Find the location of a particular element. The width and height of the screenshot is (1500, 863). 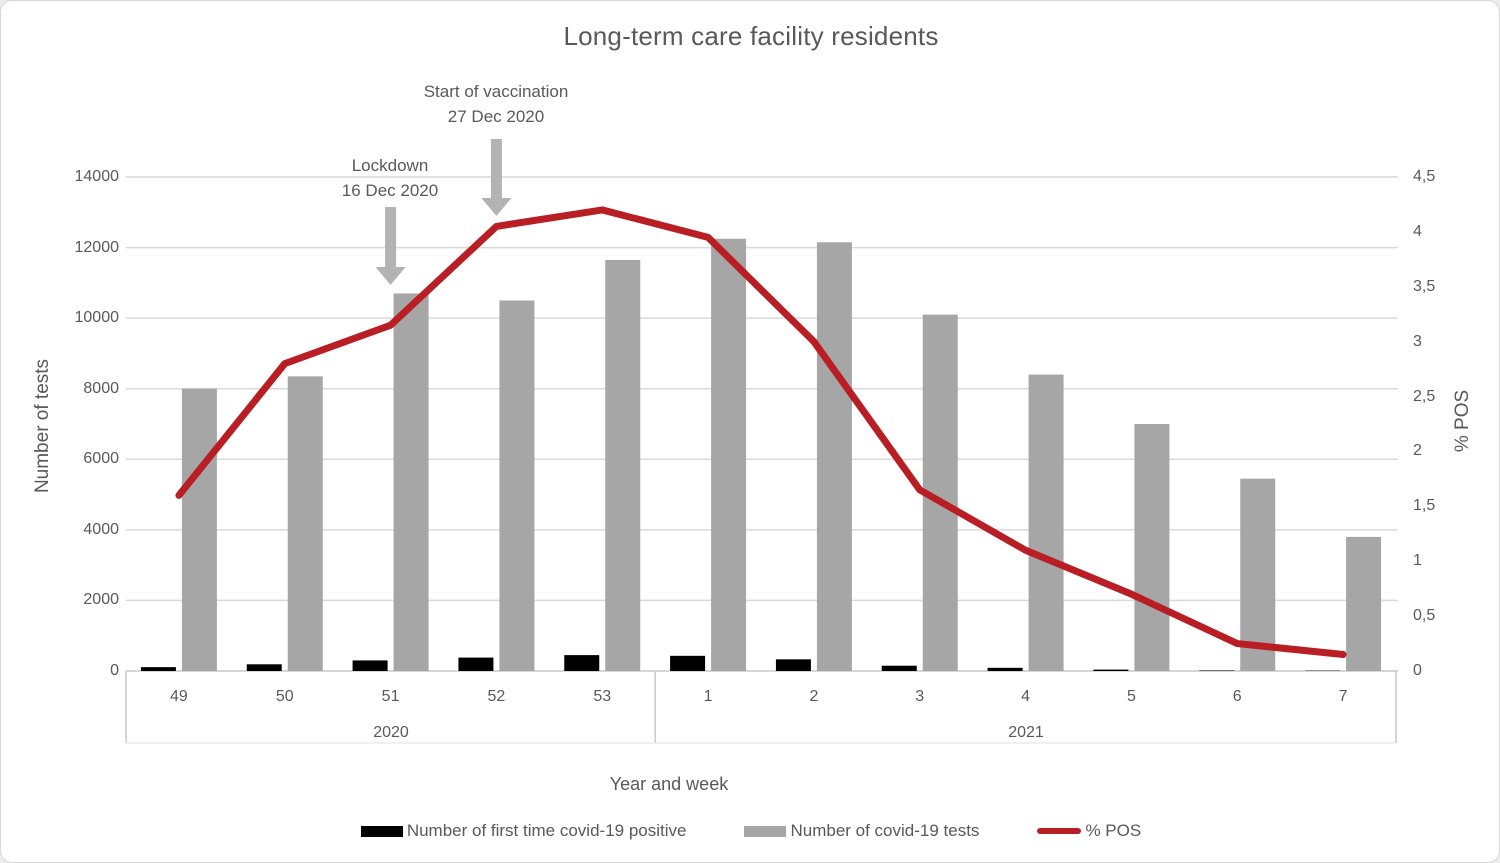

y-right-tick-label: 3 is located at coordinates (1417, 341).